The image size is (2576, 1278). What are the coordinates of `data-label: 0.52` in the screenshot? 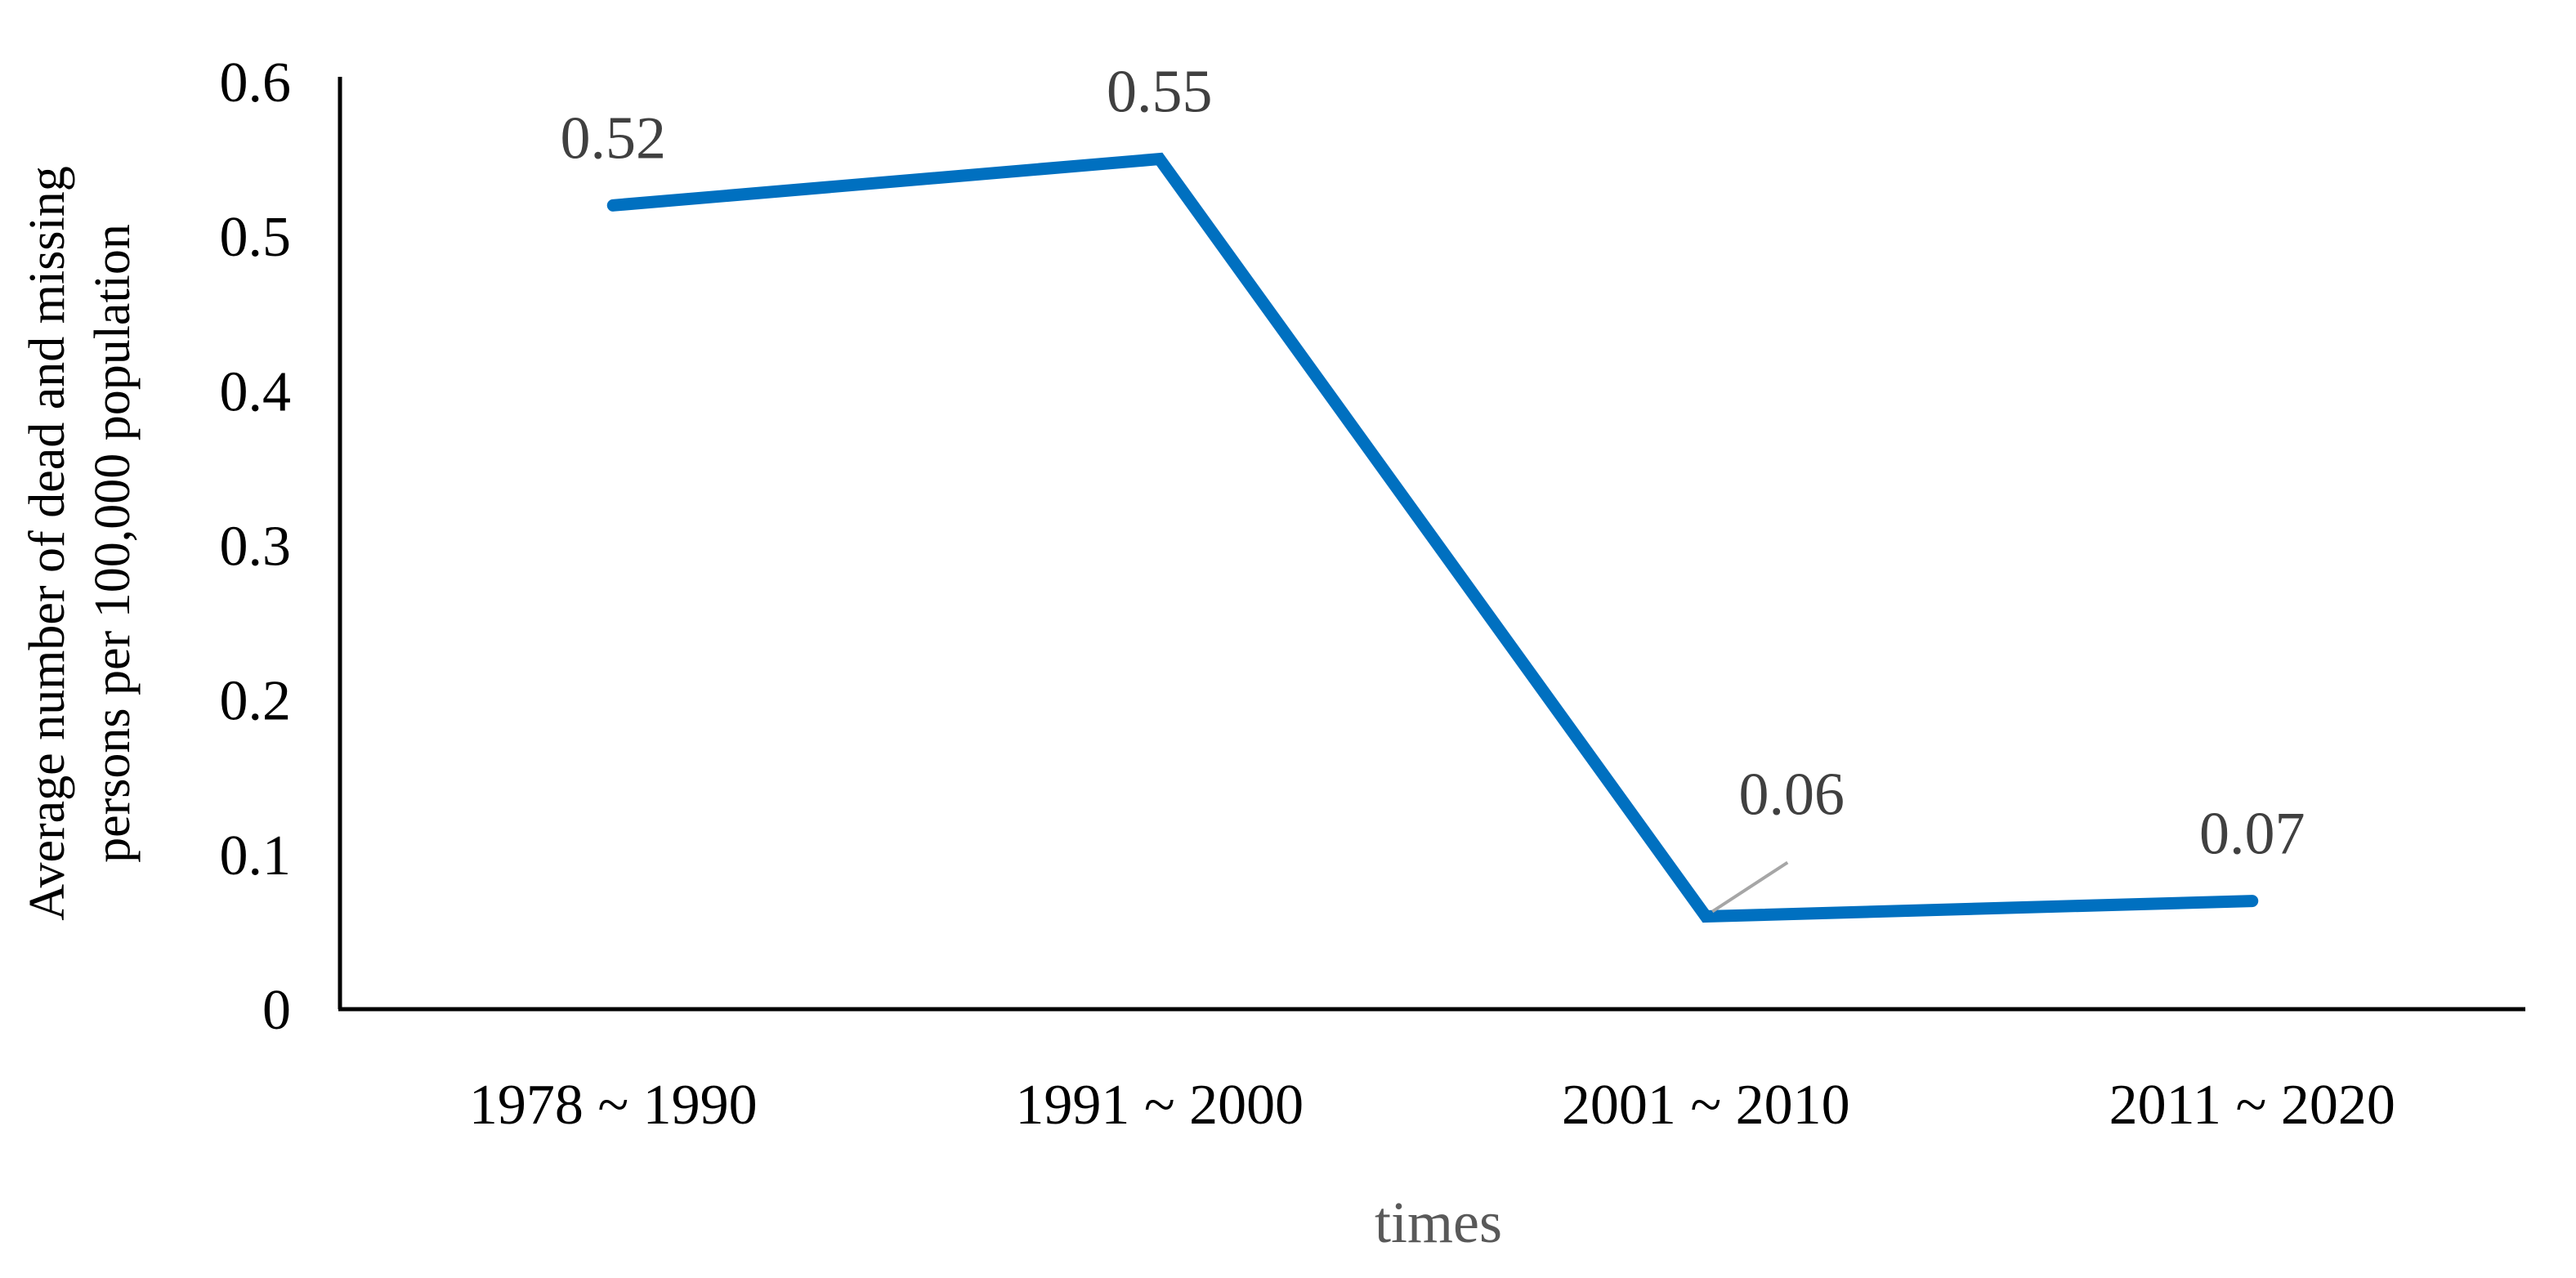 It's located at (614, 138).